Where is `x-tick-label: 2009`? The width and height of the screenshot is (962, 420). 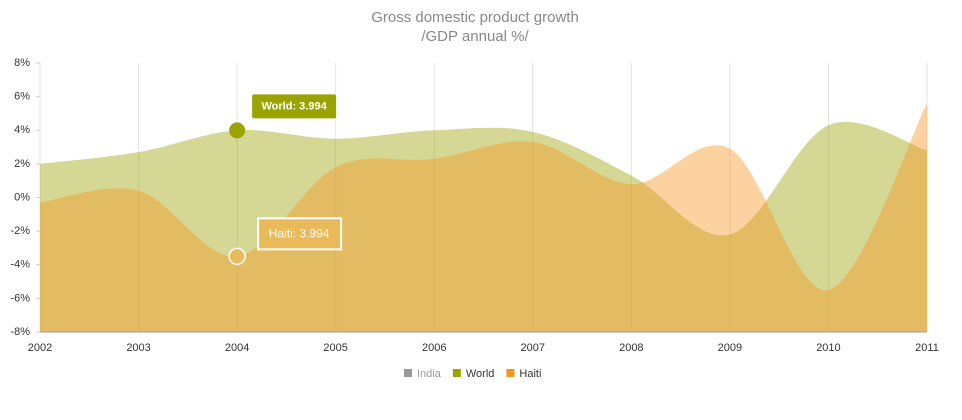 x-tick-label: 2009 is located at coordinates (730, 348).